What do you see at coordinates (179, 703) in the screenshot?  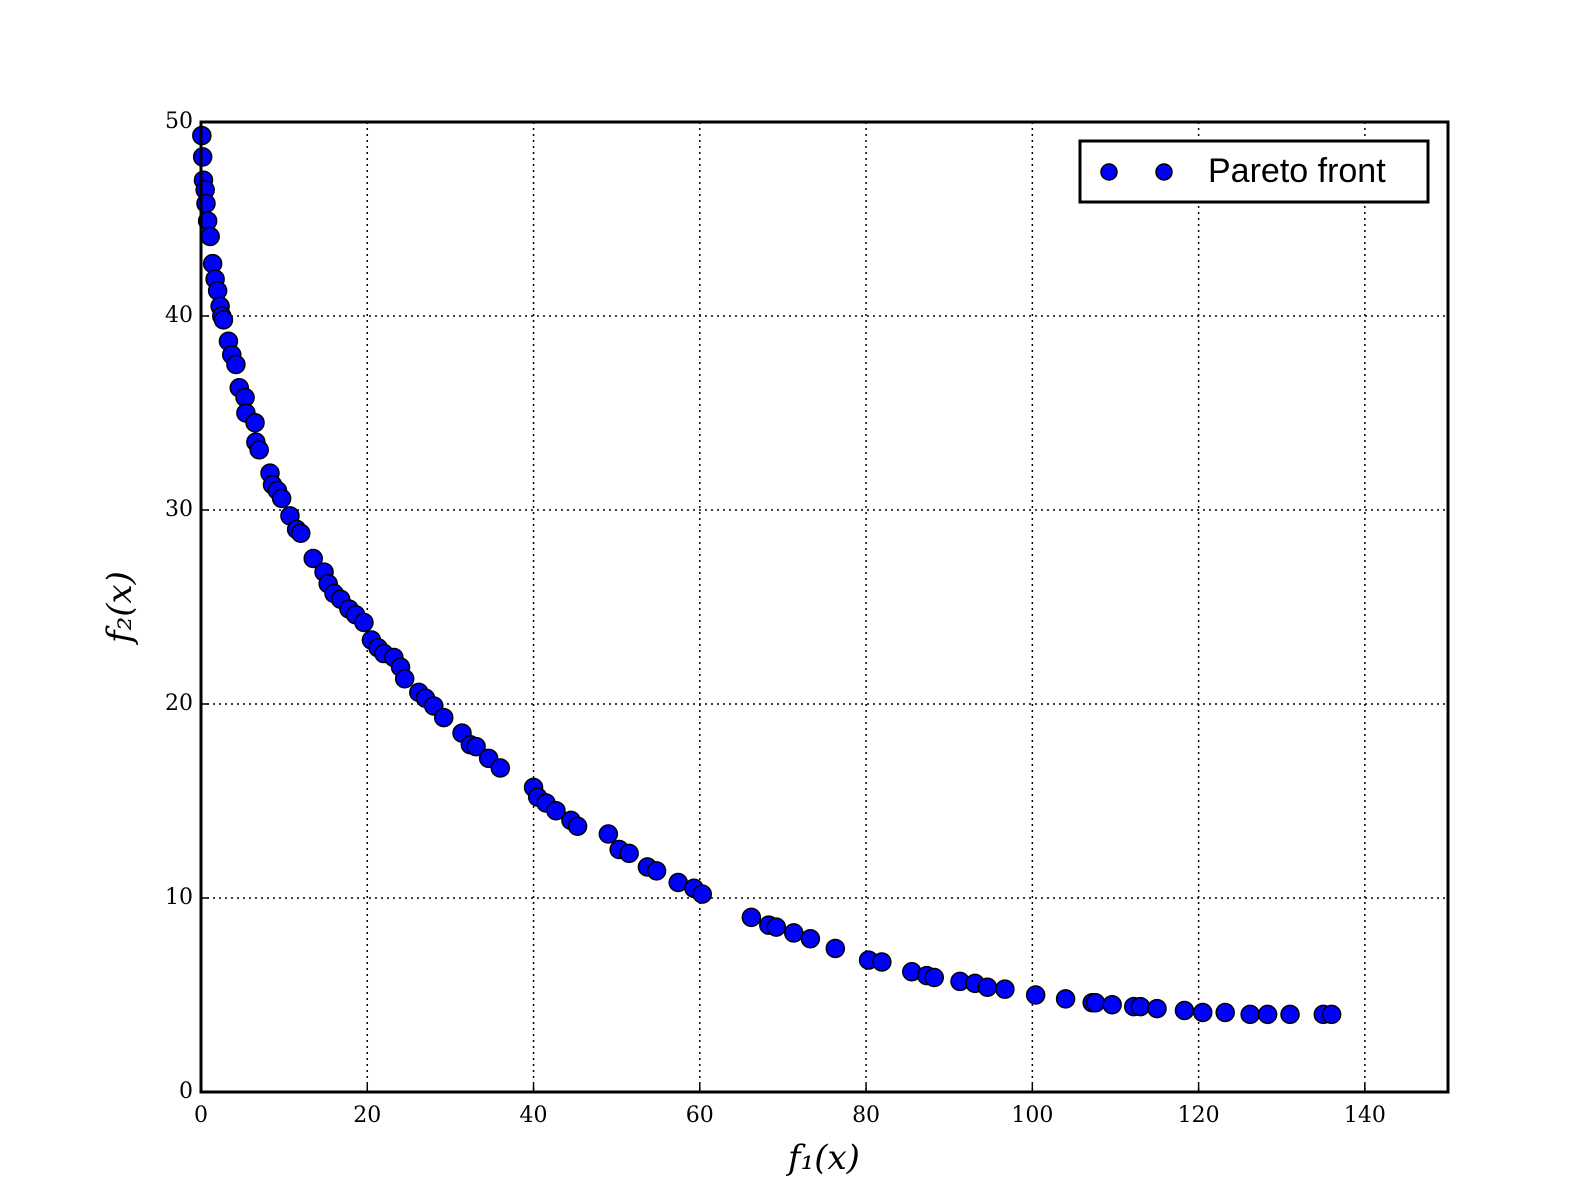 I see `y-tick-label: 20` at bounding box center [179, 703].